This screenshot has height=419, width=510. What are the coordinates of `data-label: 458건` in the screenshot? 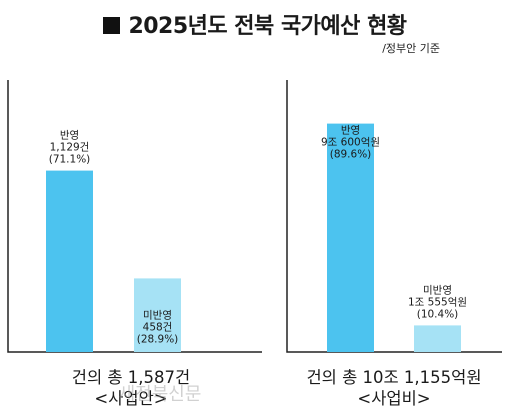 It's located at (158, 327).